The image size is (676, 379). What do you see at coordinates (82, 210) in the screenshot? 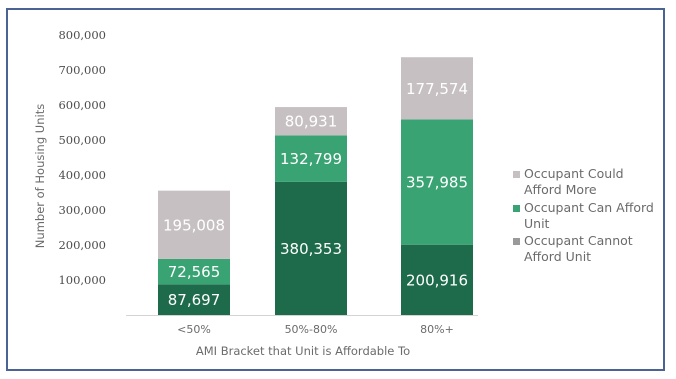
I see `y-tick-label: 300,000` at bounding box center [82, 210].